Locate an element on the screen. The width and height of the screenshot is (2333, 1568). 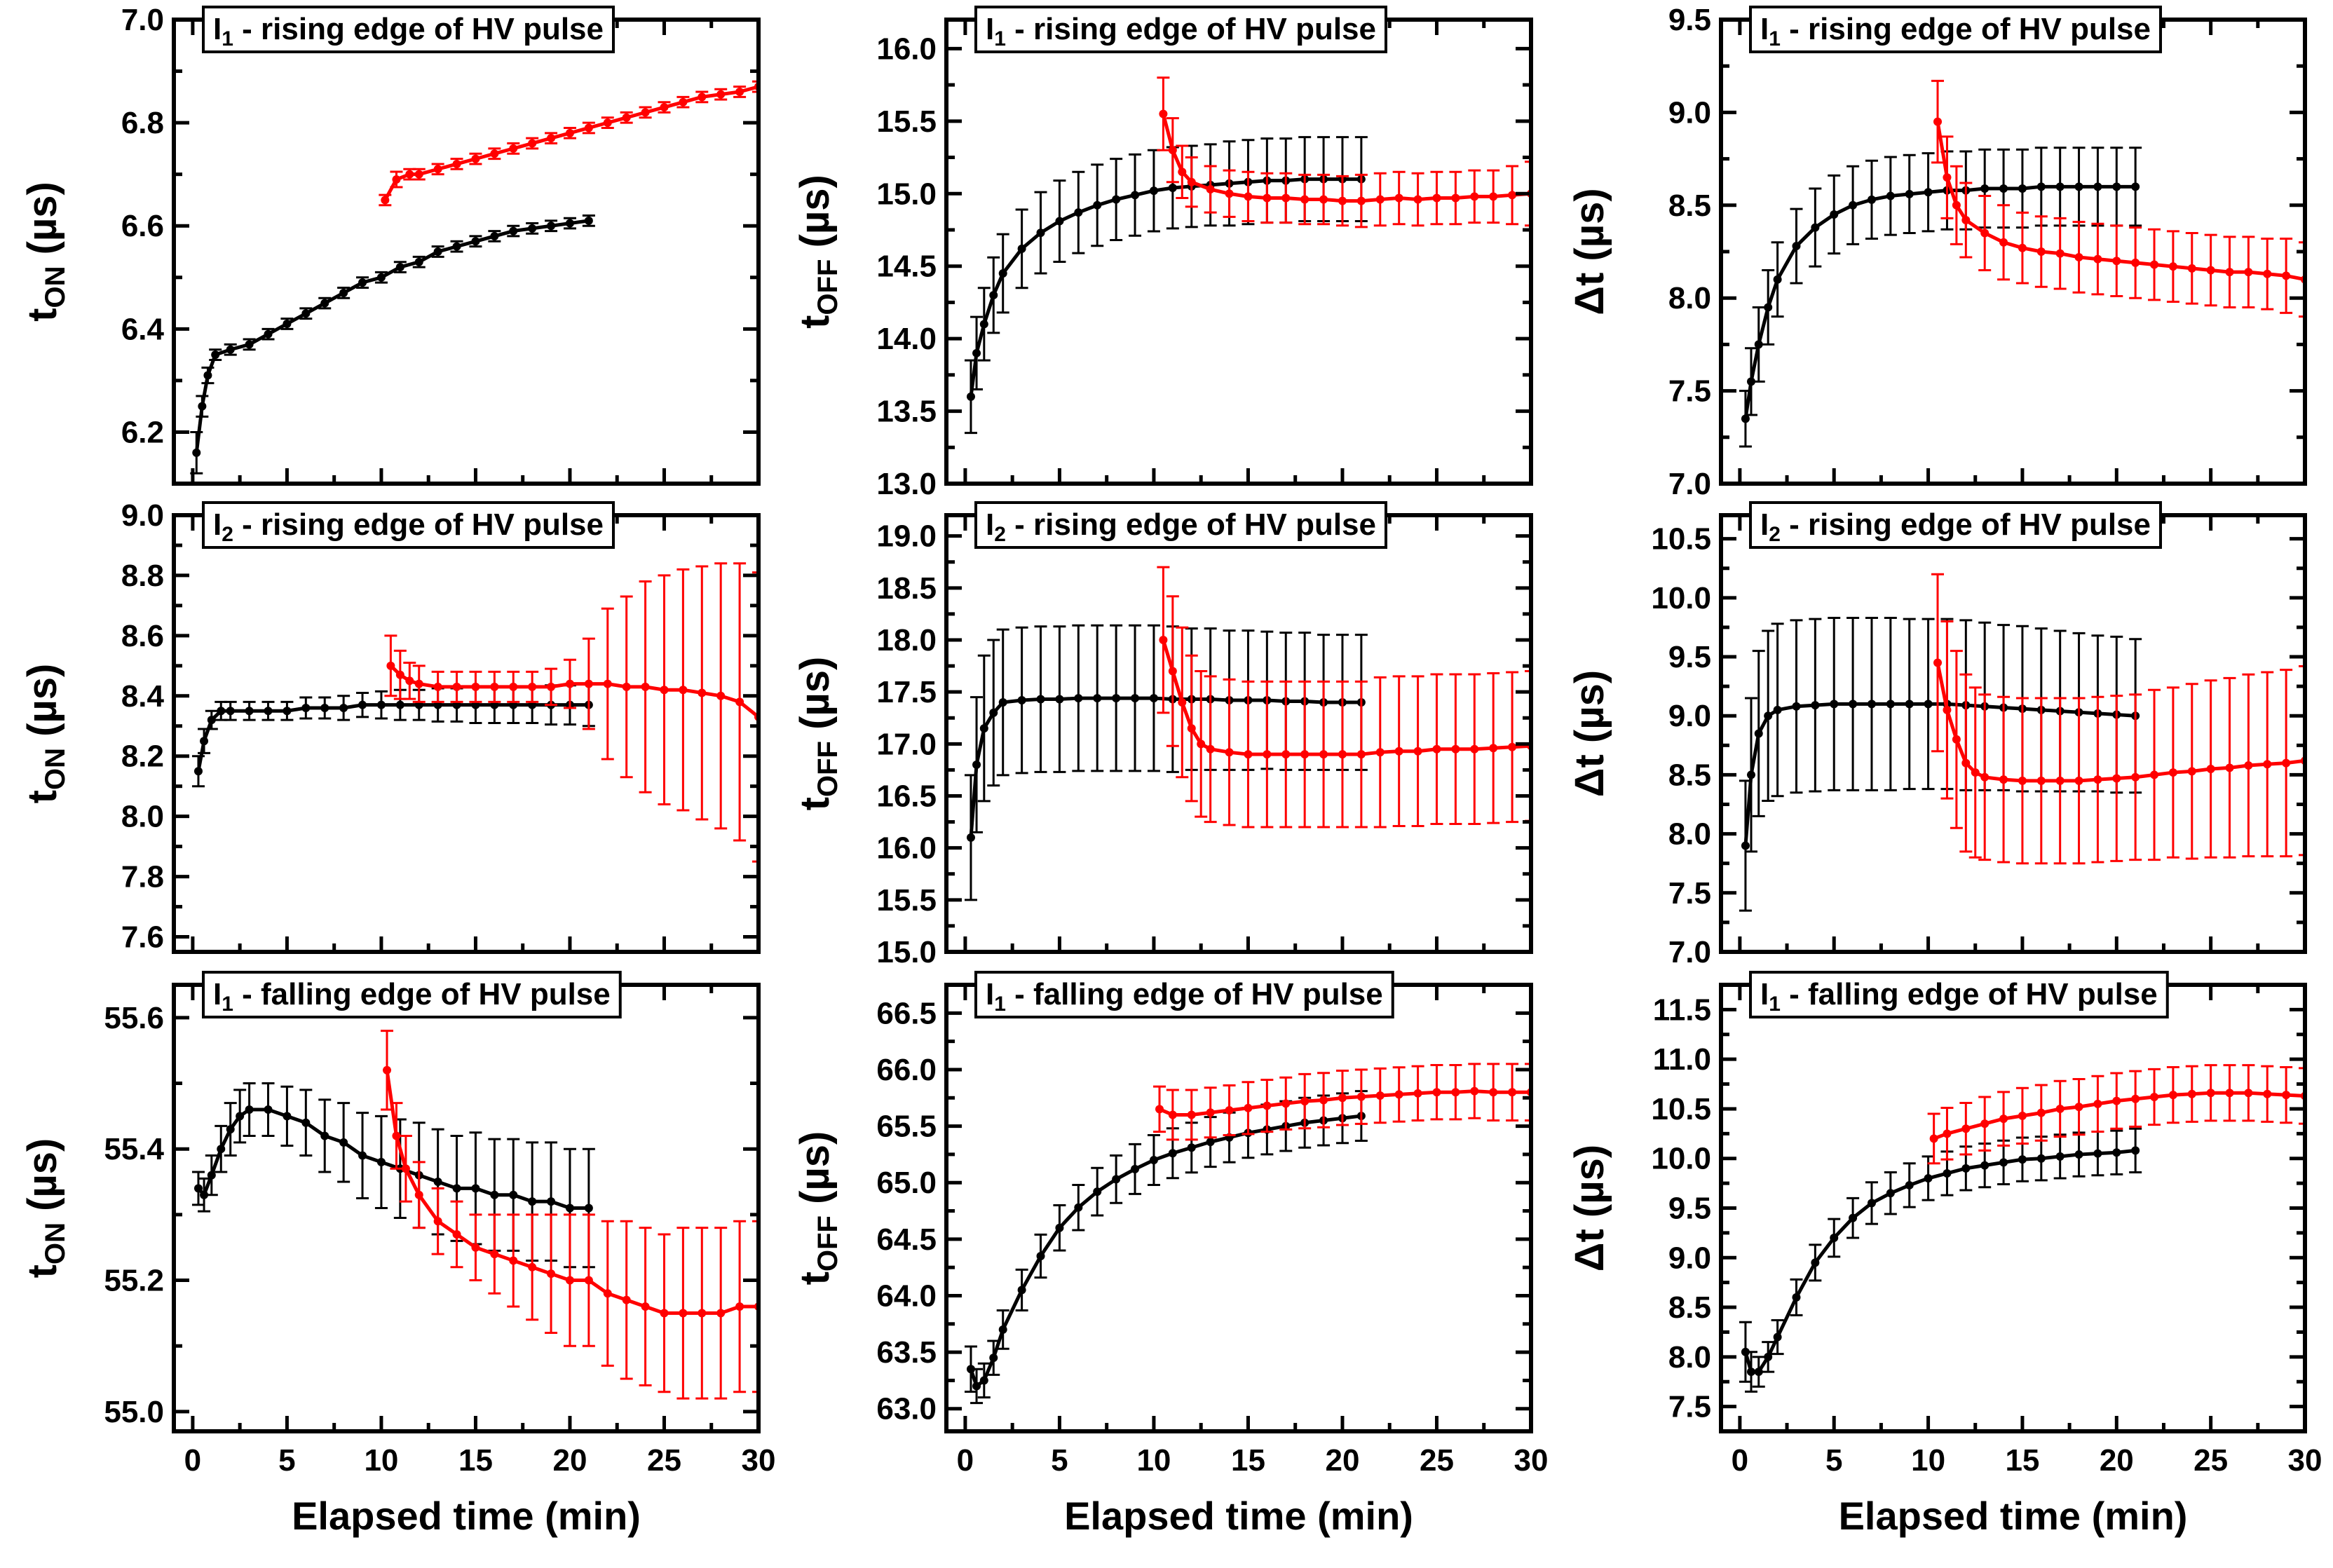
plot-frame is located at coordinates (2013, 252).